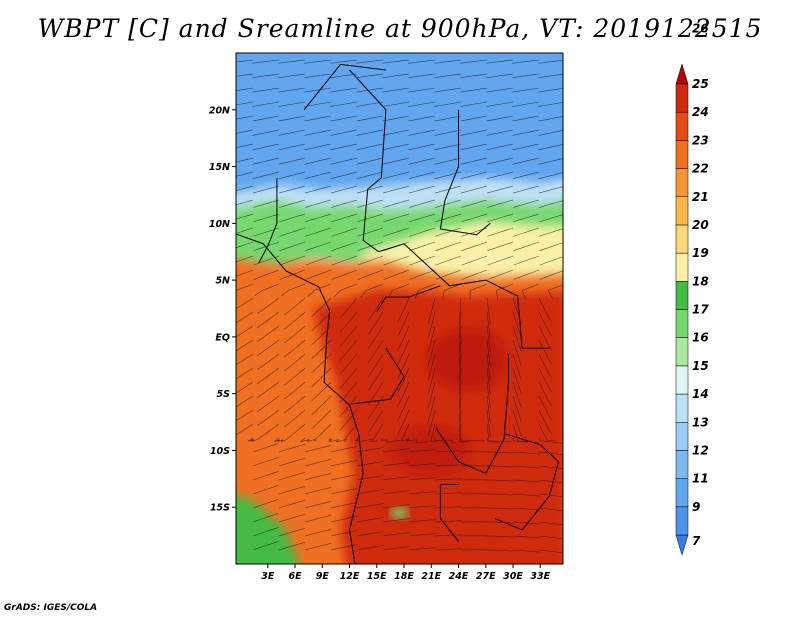 The height and width of the screenshot is (618, 800). Describe the element at coordinates (682, 464) in the screenshot. I see `colorbar-swatch` at that location.